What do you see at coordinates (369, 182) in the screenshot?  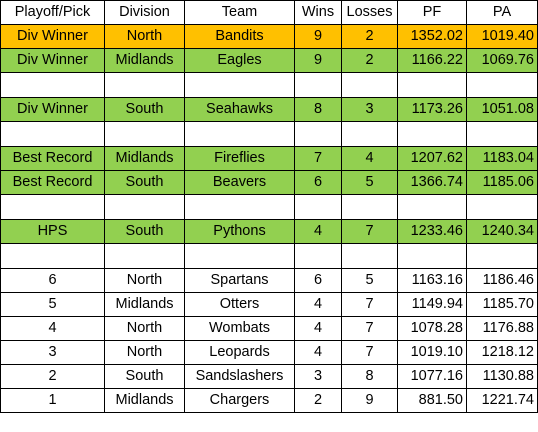 I see `cell-losses: 5` at bounding box center [369, 182].